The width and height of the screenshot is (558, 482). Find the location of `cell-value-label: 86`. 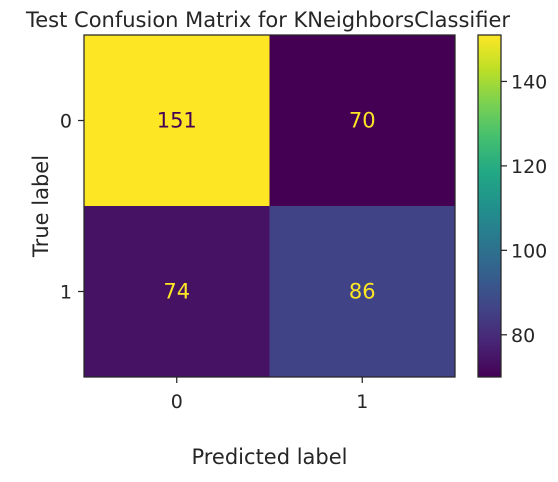

cell-value-label: 86 is located at coordinates (362, 292).